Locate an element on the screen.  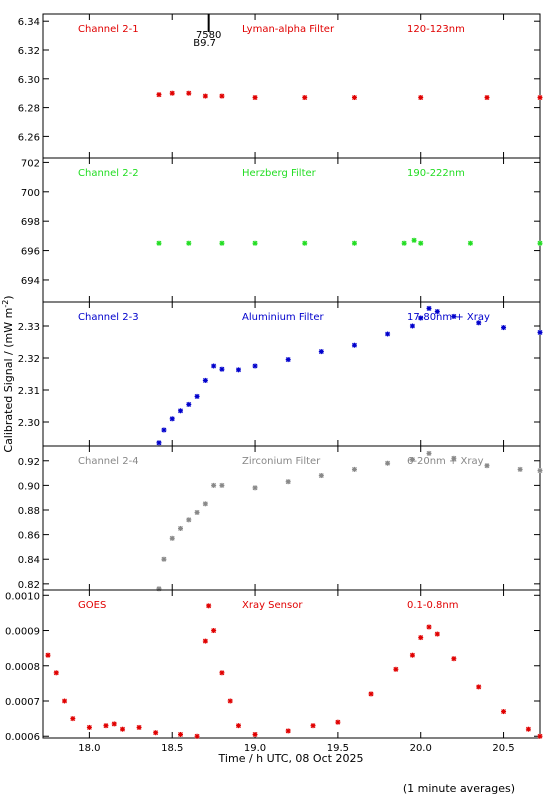
y-tick-label: 694 is located at coordinates (30, 281).